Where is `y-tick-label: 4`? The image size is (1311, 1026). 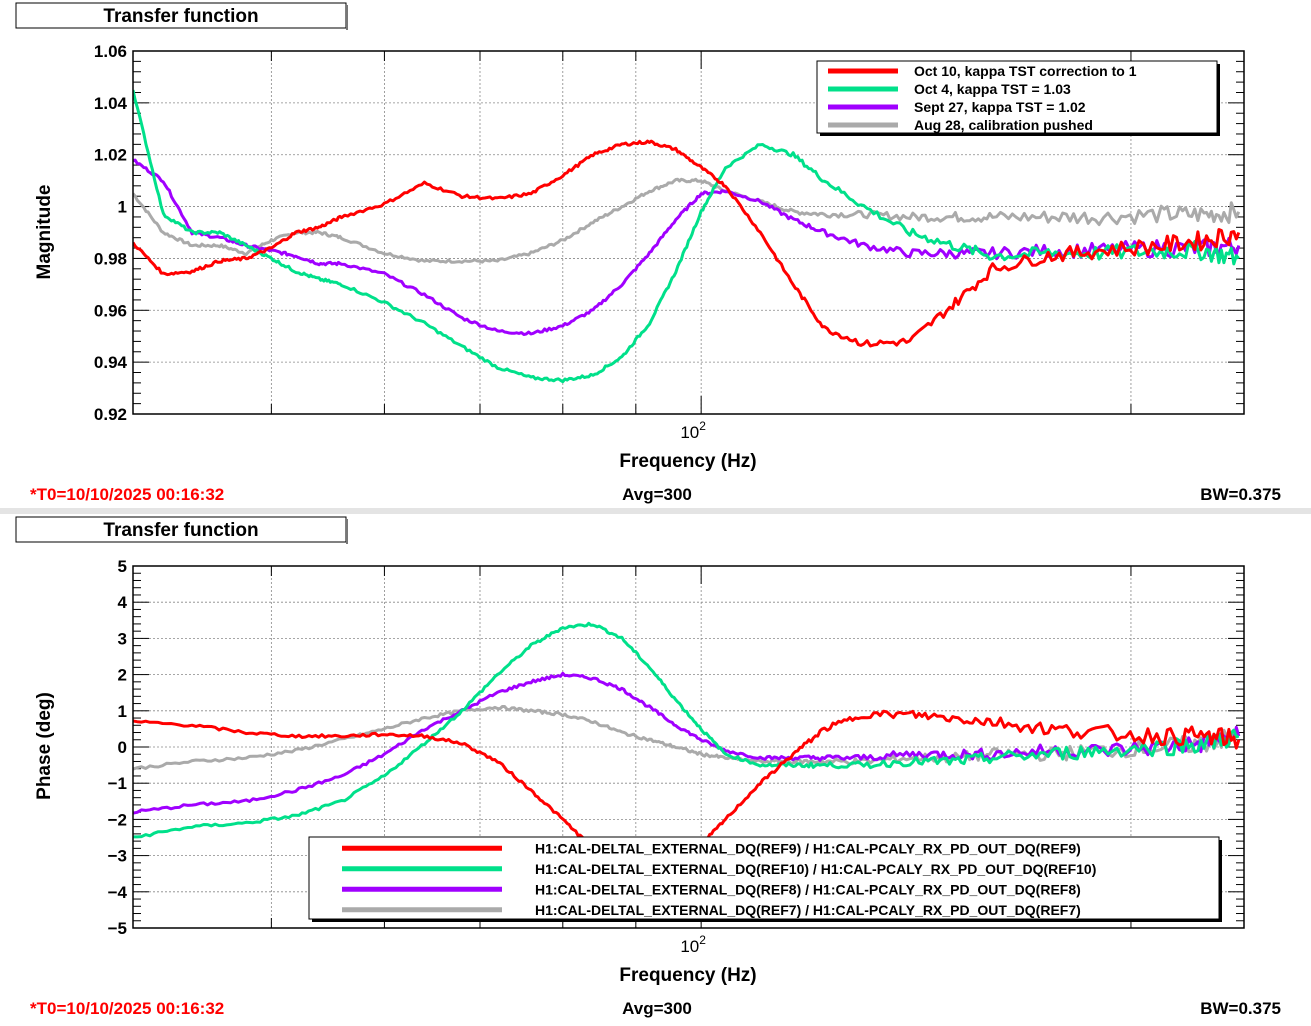
y-tick-label: 4 is located at coordinates (123, 602).